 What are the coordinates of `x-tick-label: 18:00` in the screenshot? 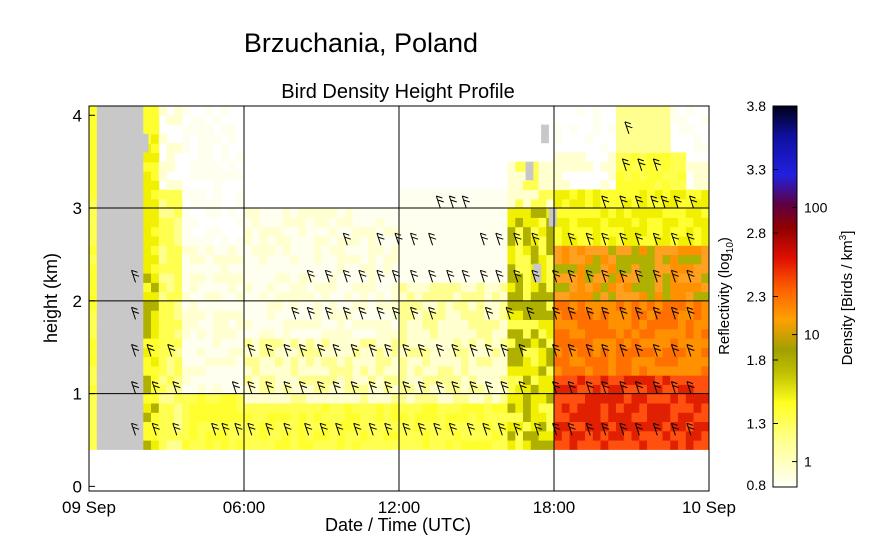 It's located at (554, 507).